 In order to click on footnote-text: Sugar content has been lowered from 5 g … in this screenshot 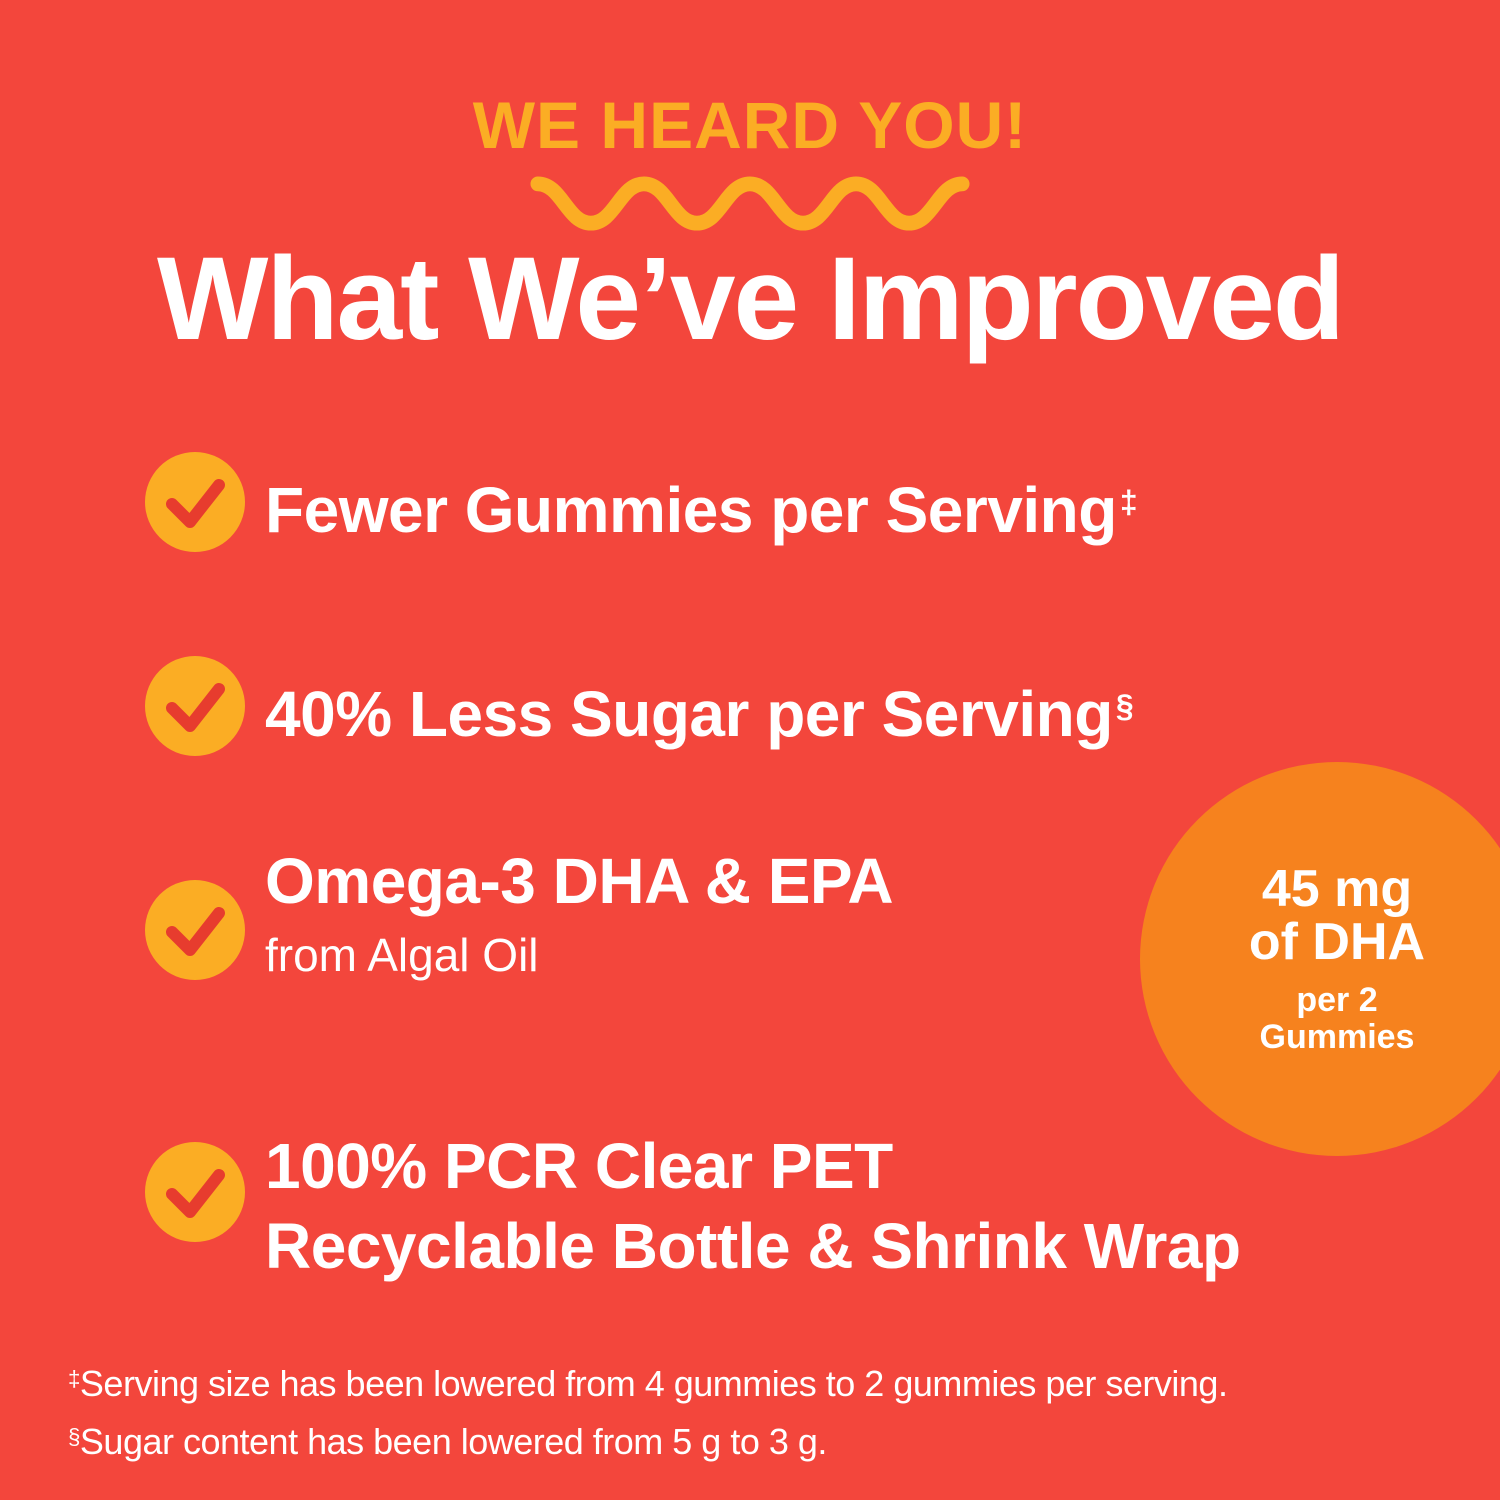, I will do `click(453, 1442)`.